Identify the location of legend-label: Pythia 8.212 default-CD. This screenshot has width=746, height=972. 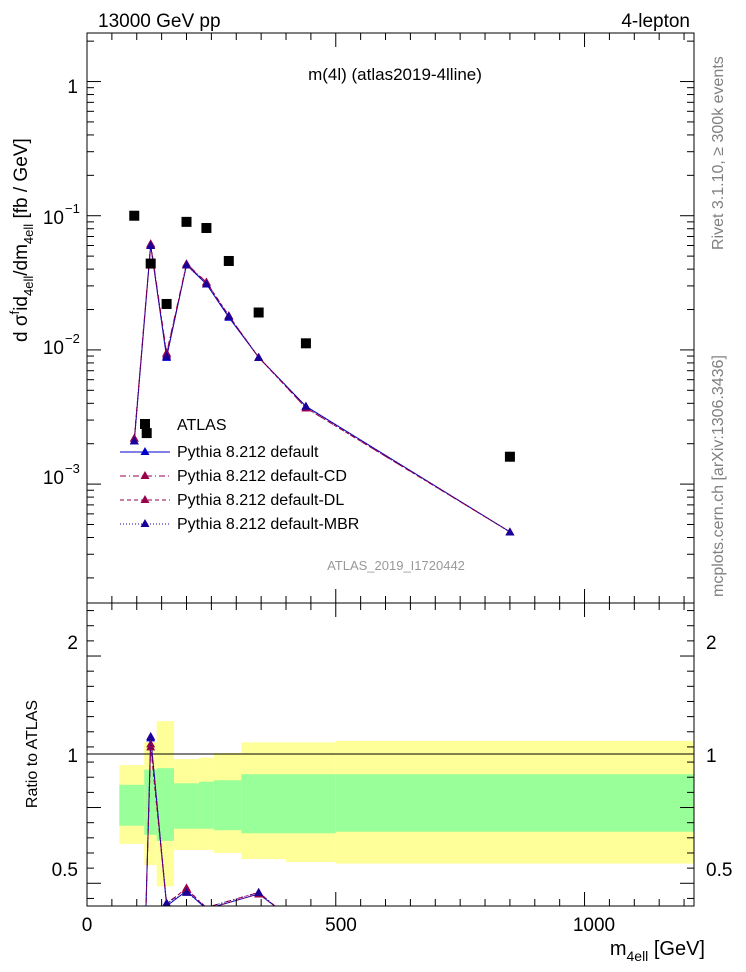
(262, 476).